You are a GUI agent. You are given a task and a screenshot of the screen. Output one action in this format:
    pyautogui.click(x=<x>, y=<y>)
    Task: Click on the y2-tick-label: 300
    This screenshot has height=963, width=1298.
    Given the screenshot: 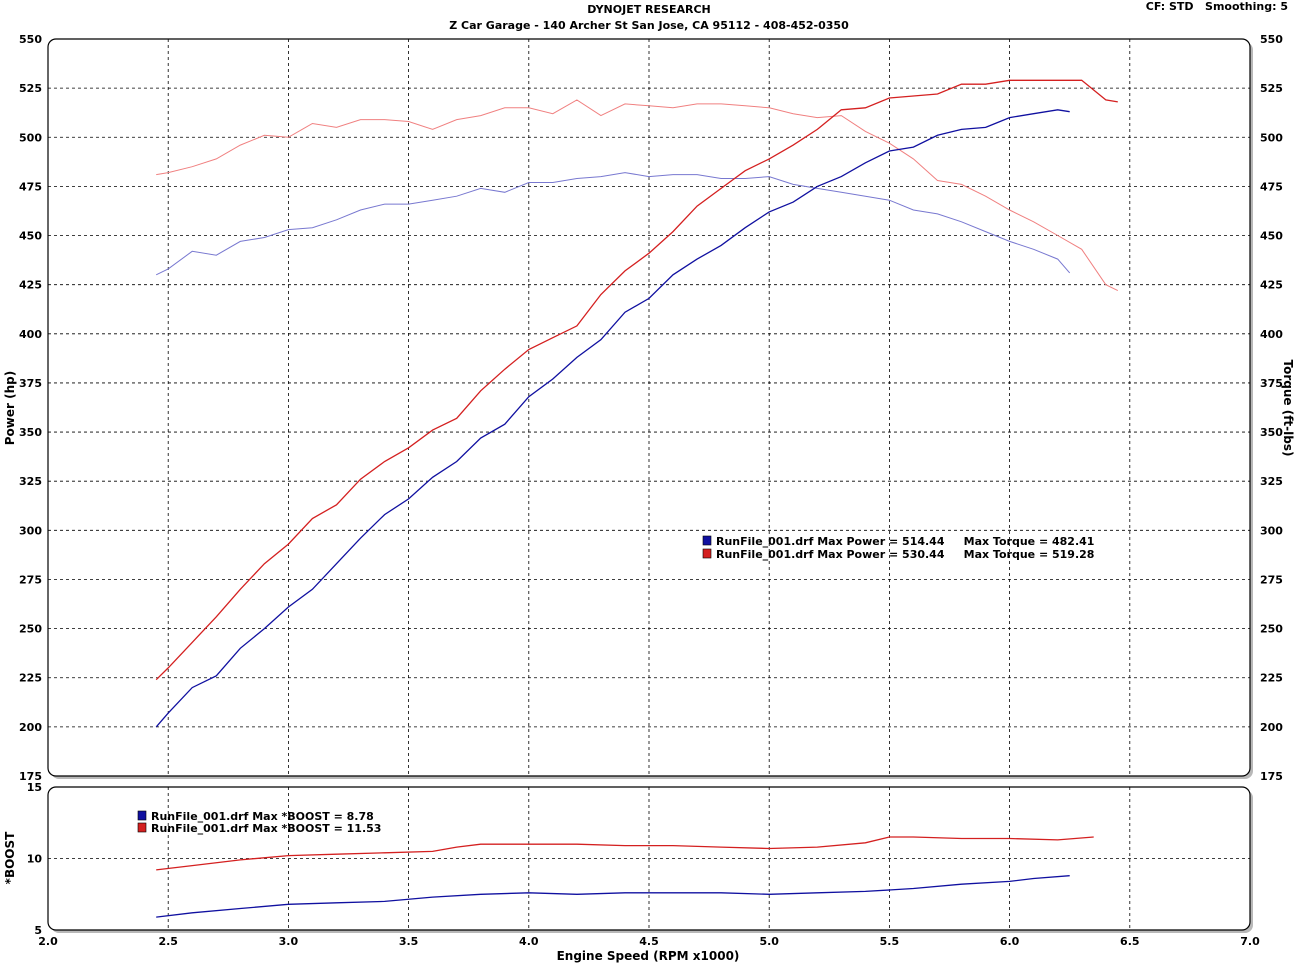 What is the action you would take?
    pyautogui.click(x=1271, y=530)
    